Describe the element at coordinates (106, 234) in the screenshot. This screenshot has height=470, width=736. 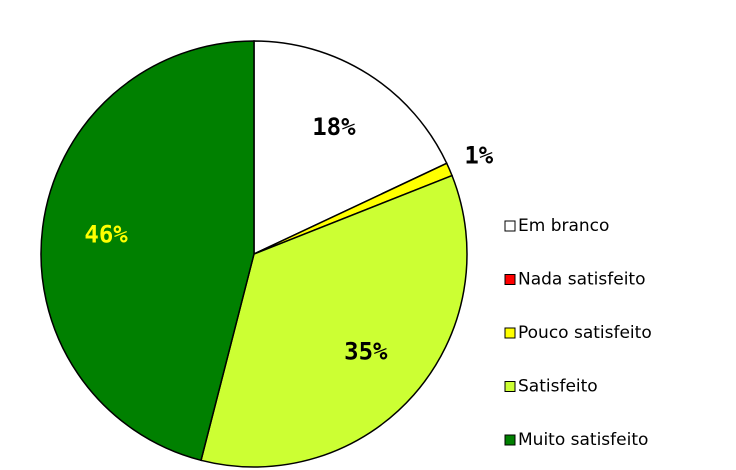
I see `data-label: 46%` at that location.